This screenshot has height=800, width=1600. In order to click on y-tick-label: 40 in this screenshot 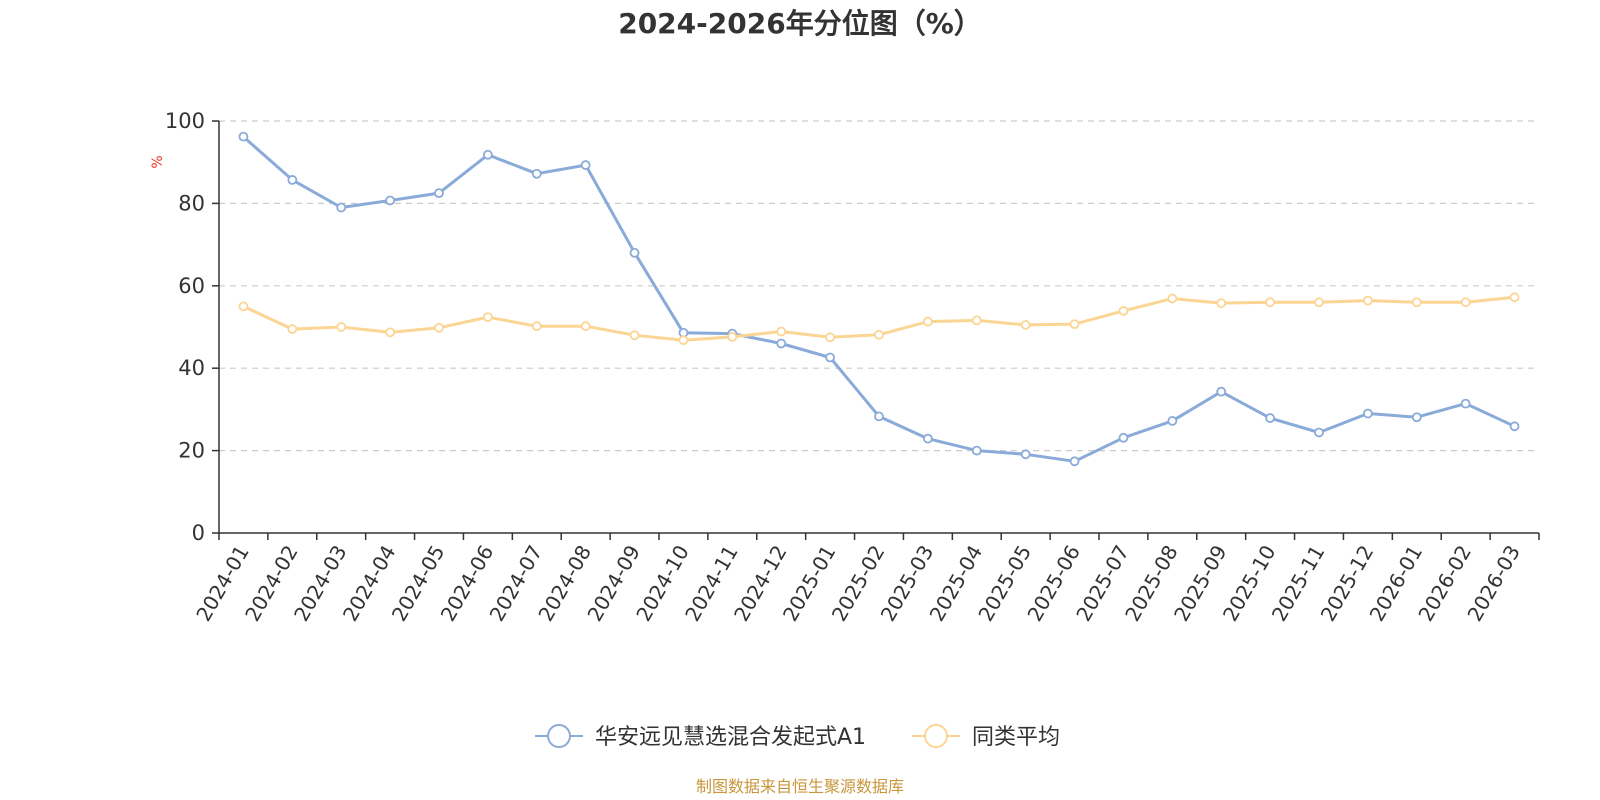, I will do `click(191, 368)`.